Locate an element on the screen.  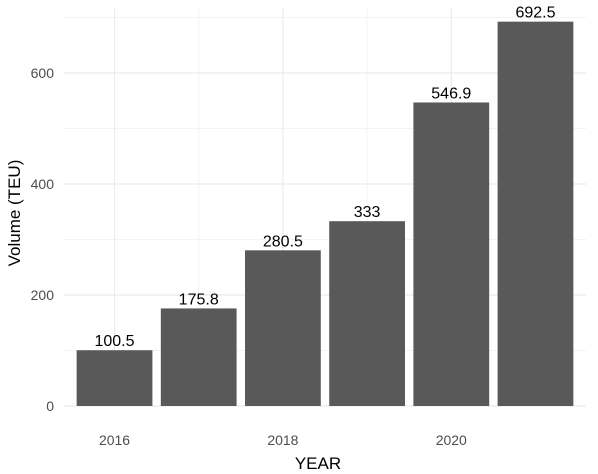
bar-2020 is located at coordinates (451, 254).